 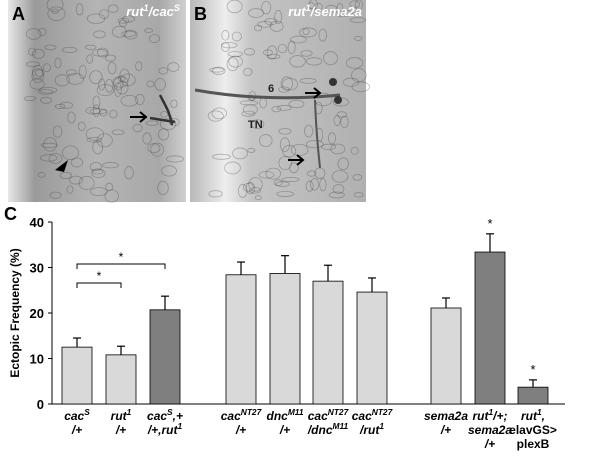 I want to click on significance-mark: *, so click(x=532, y=369).